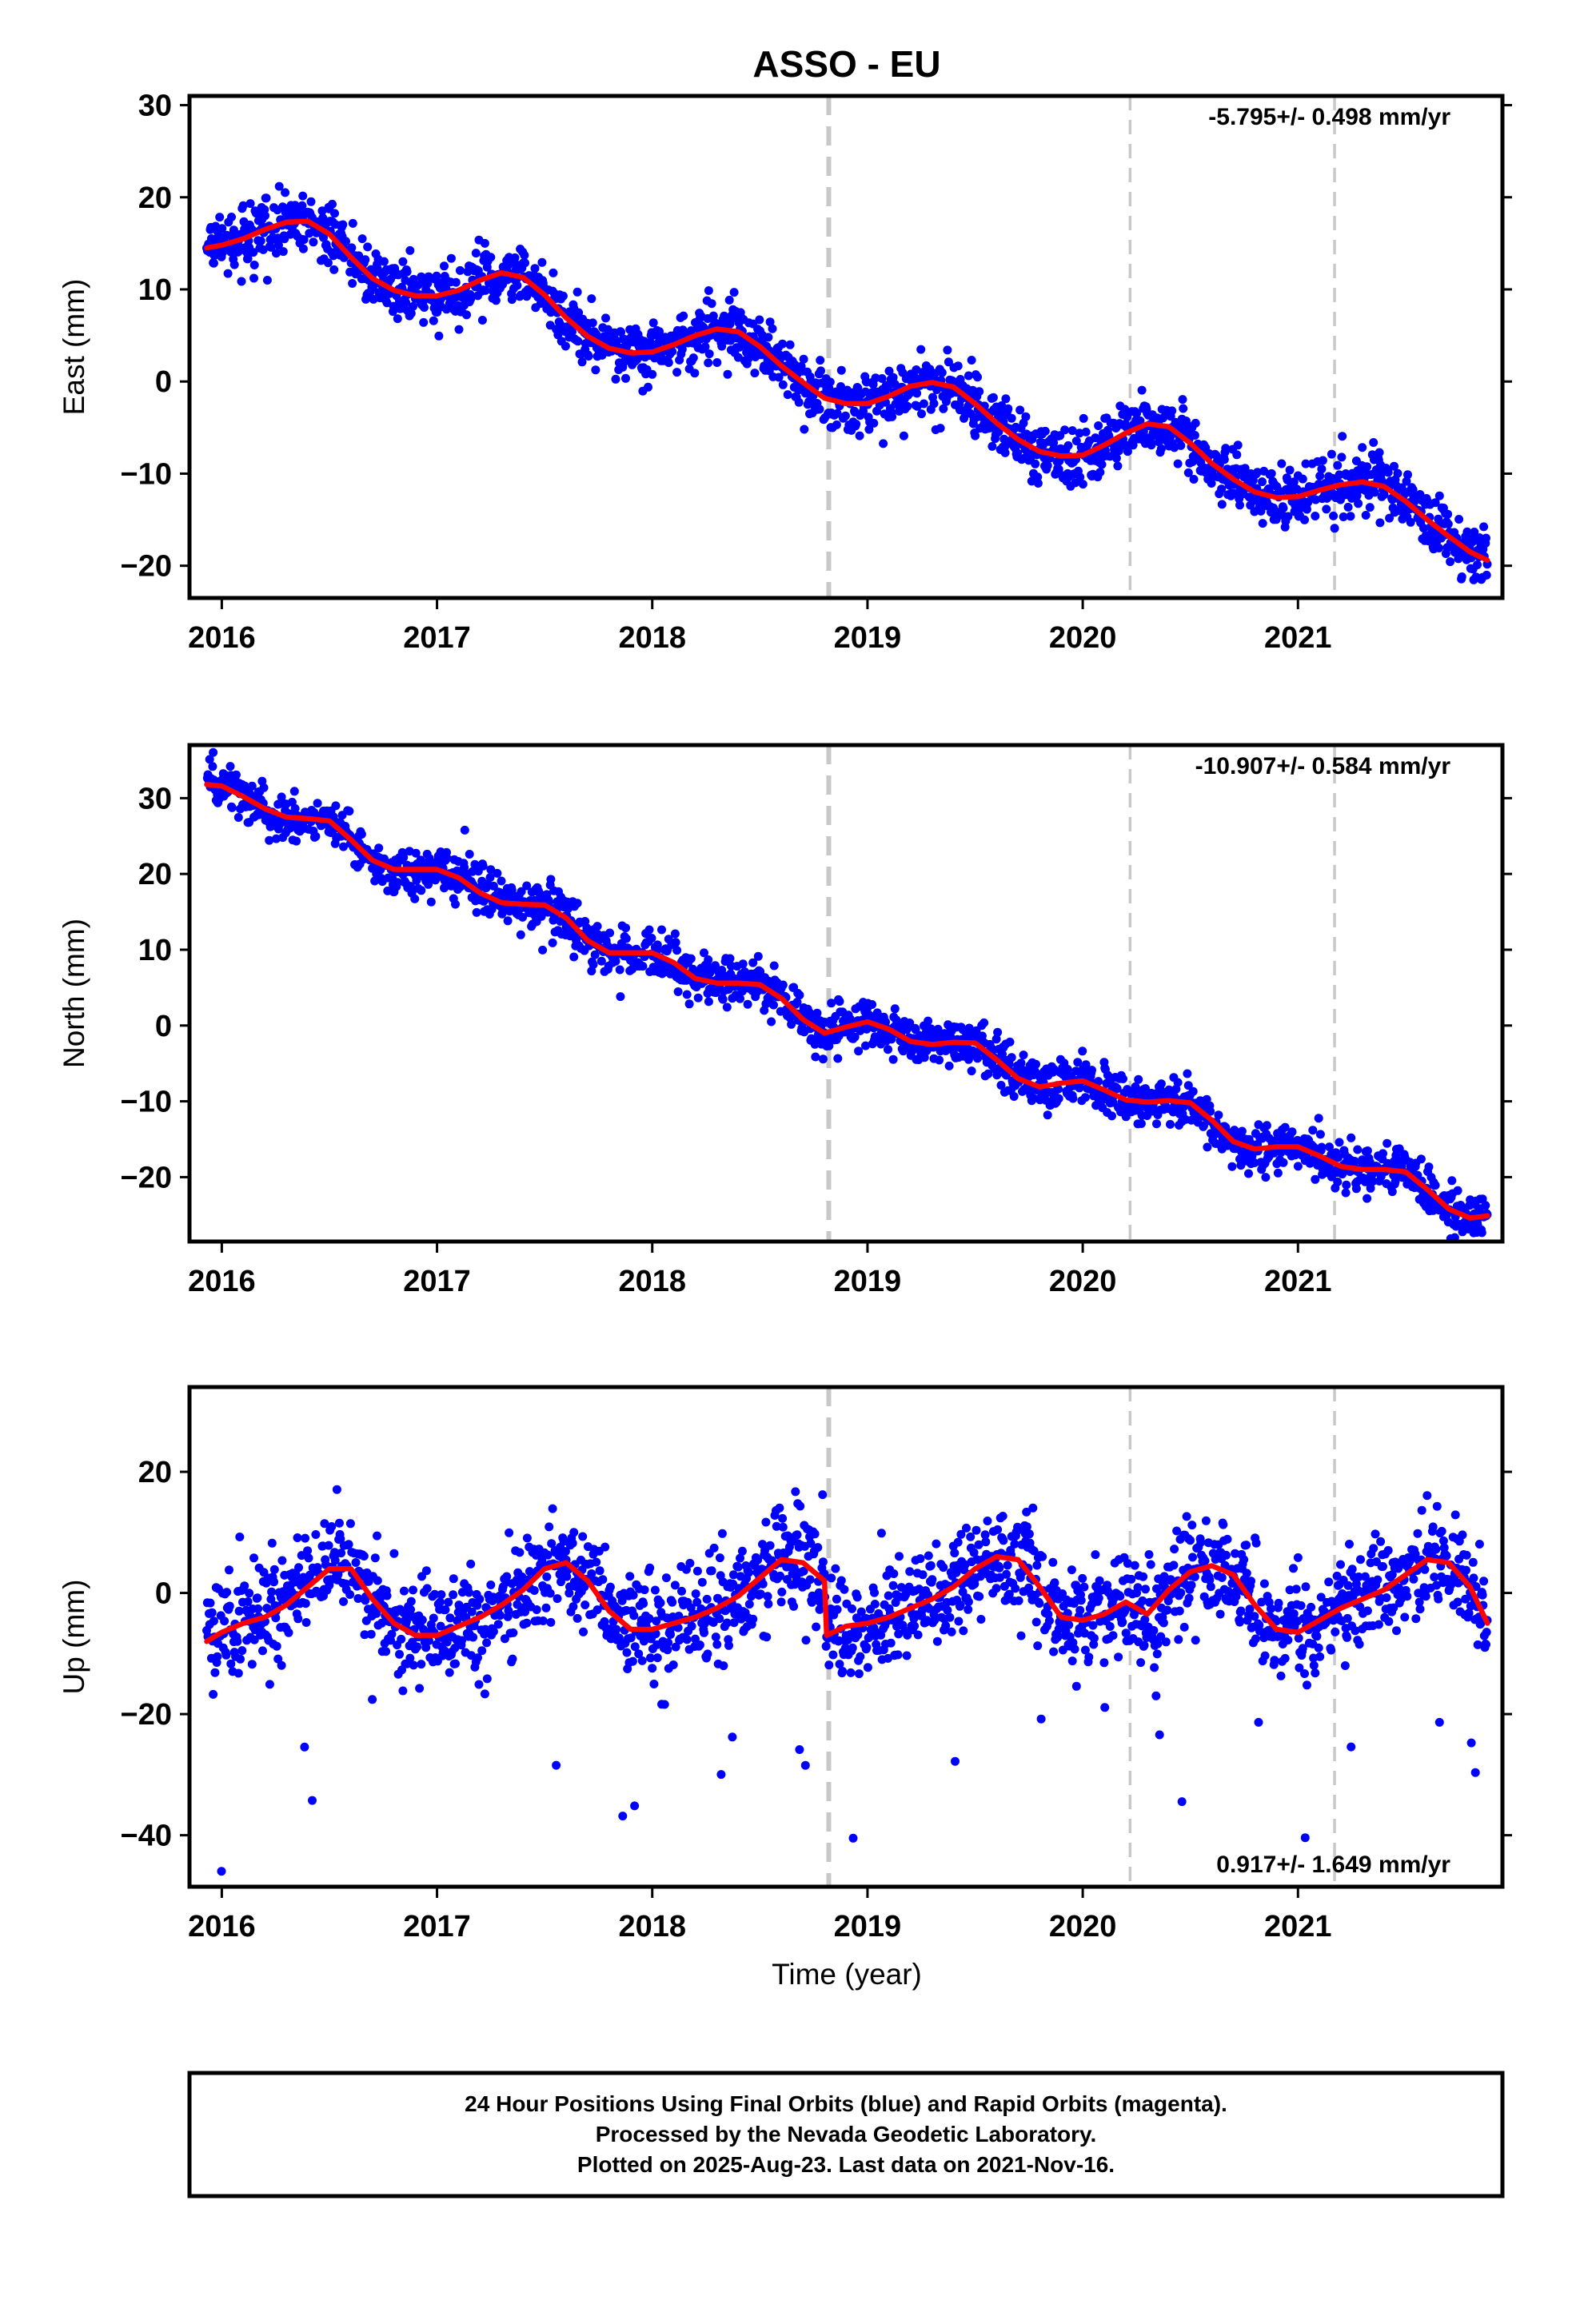 This screenshot has height=2324, width=1580. What do you see at coordinates (222, 638) in the screenshot?
I see `east-x-tick-label: 2016` at bounding box center [222, 638].